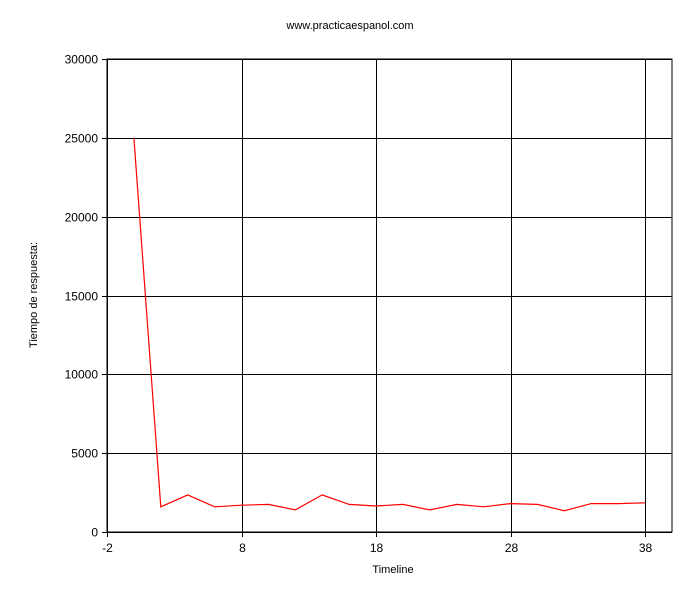 The image size is (700, 600). I want to click on x-axis-label: Timeline, so click(392, 570).